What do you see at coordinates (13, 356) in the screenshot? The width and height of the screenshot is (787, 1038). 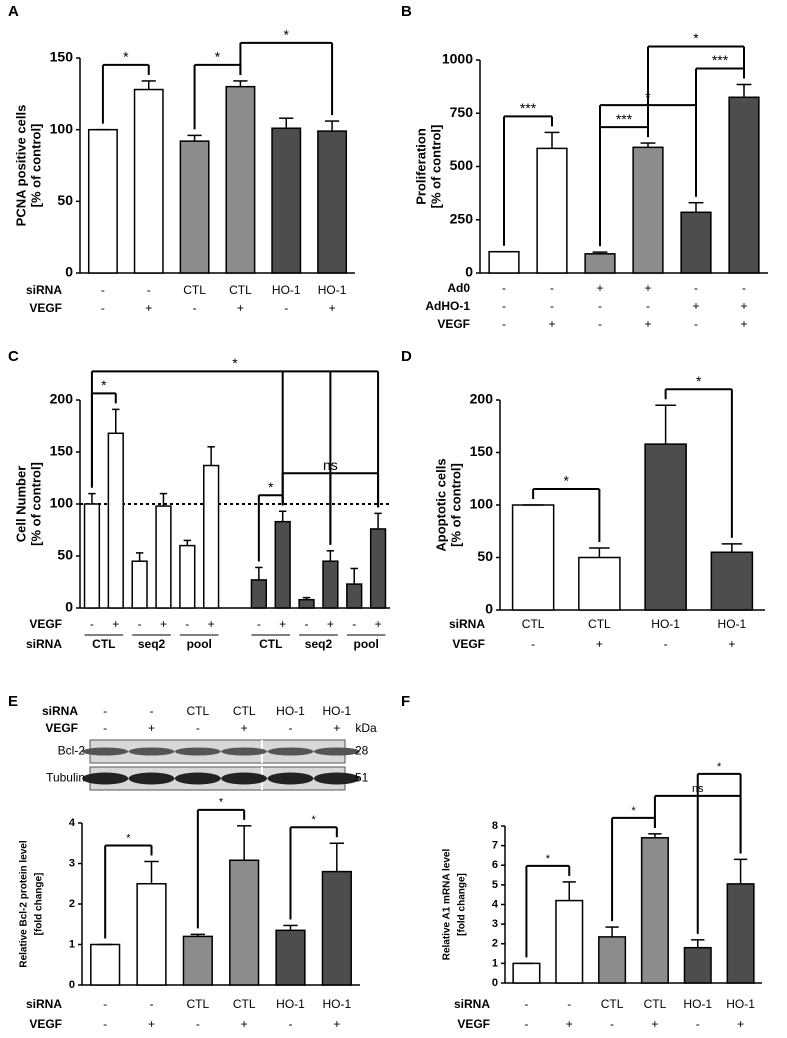 I see `panel-label: C` at bounding box center [13, 356].